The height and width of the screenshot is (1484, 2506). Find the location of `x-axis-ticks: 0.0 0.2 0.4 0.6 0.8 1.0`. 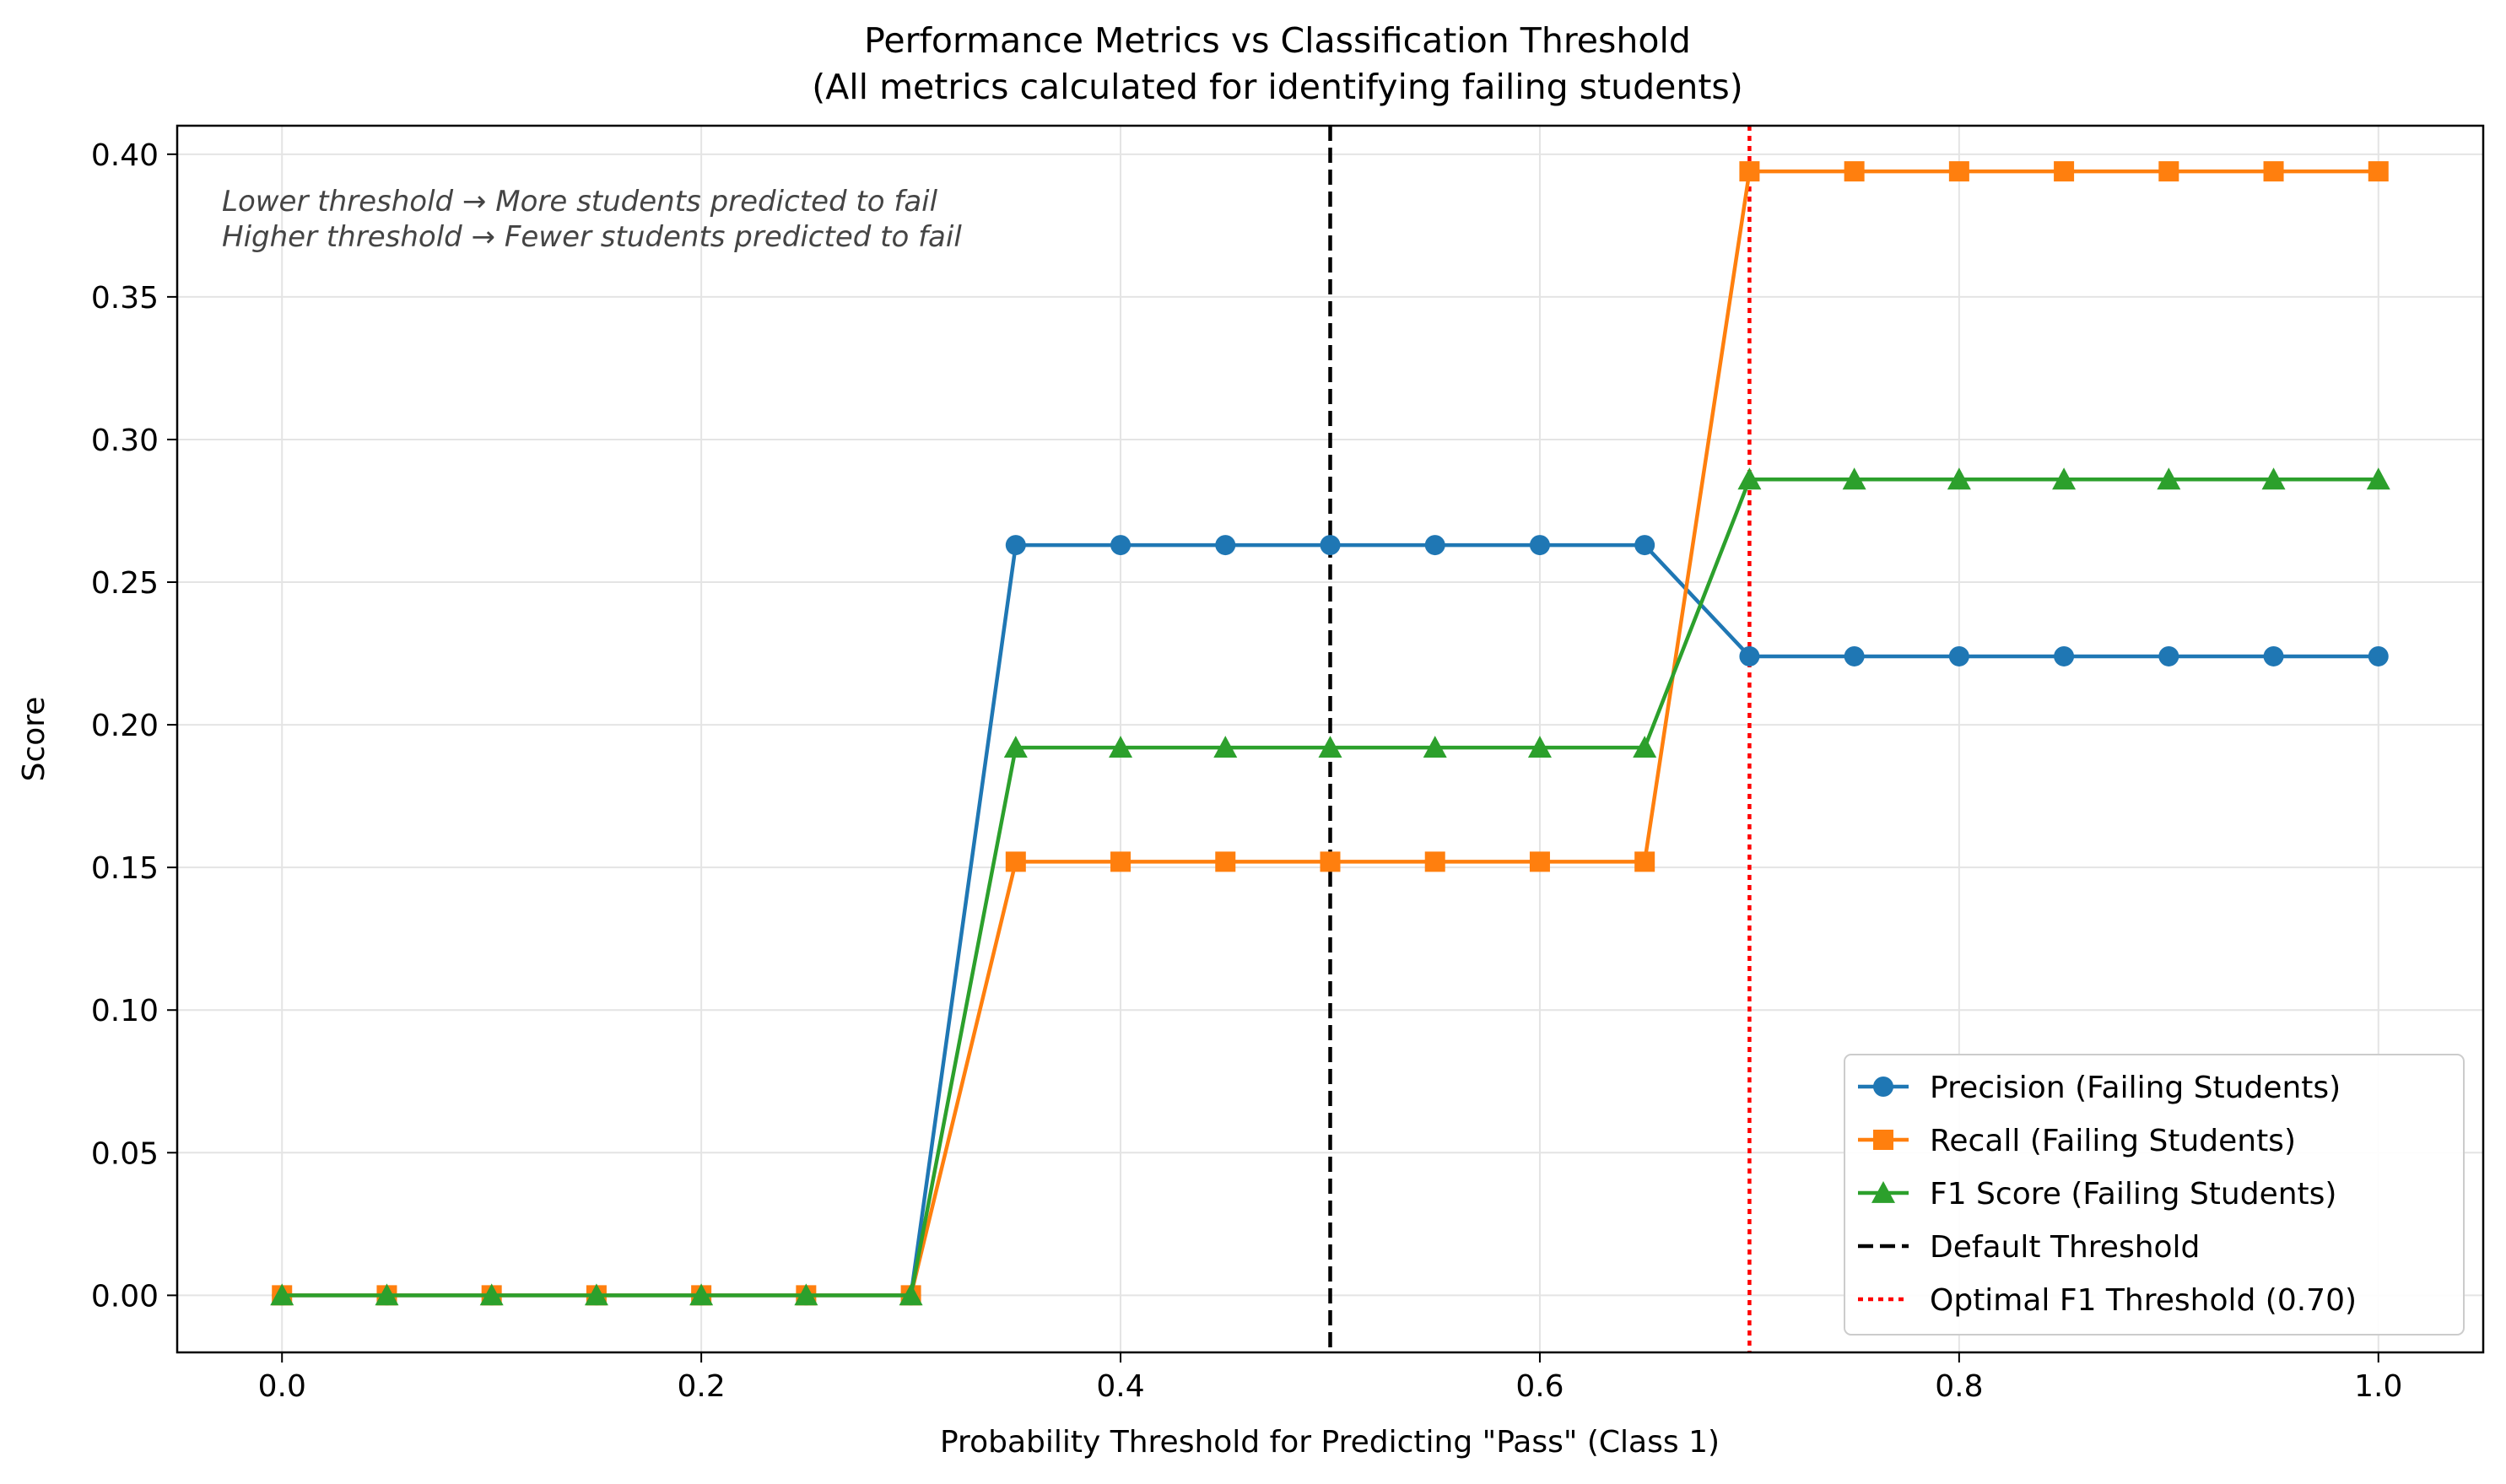

x-axis-ticks: 0.0 0.2 0.4 0.6 0.8 1.0 is located at coordinates (1330, 1378).